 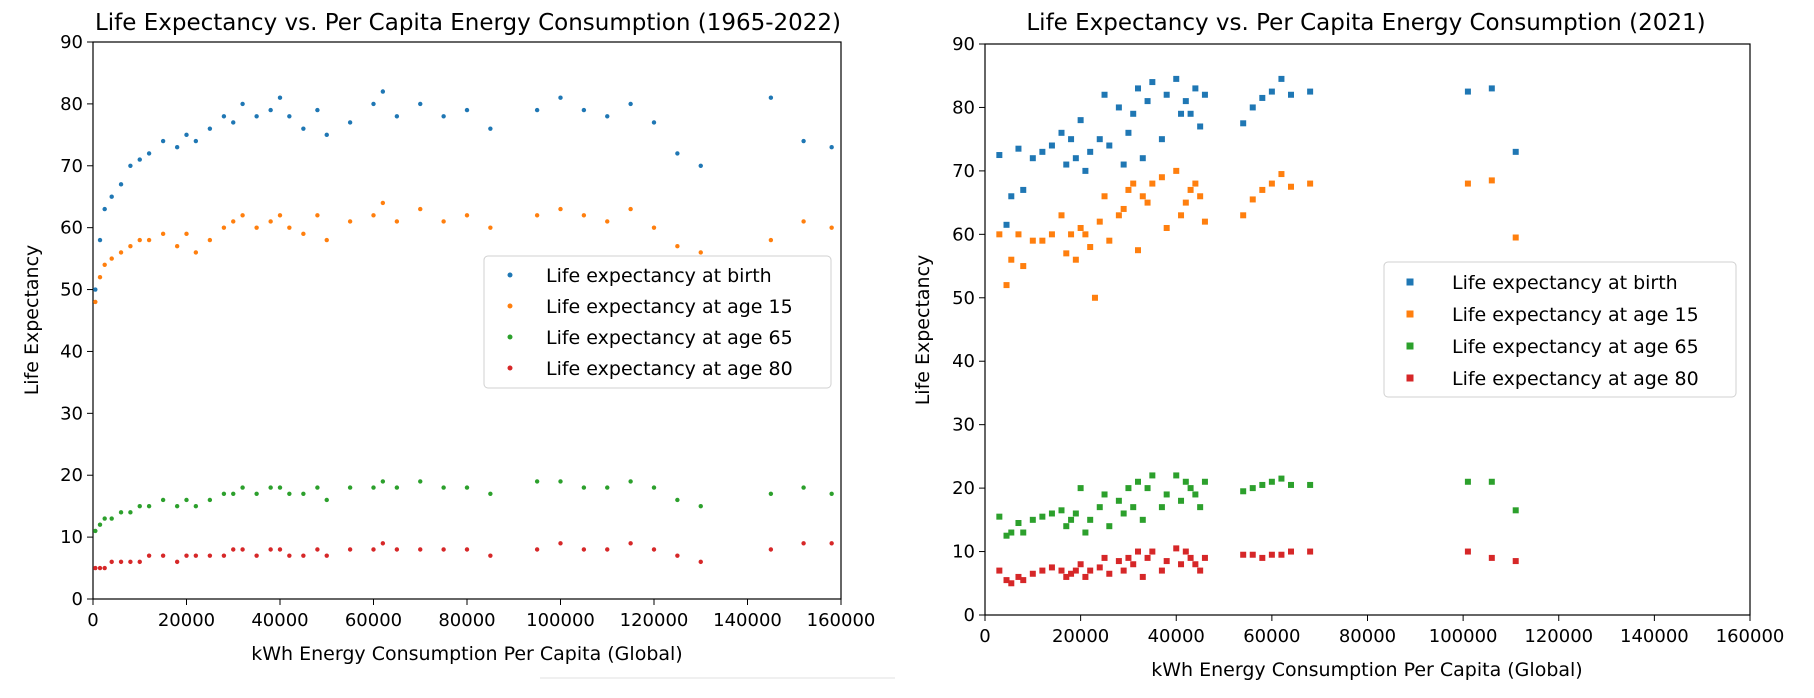 What do you see at coordinates (963, 552) in the screenshot?
I see `y-tick-label: 10` at bounding box center [963, 552].